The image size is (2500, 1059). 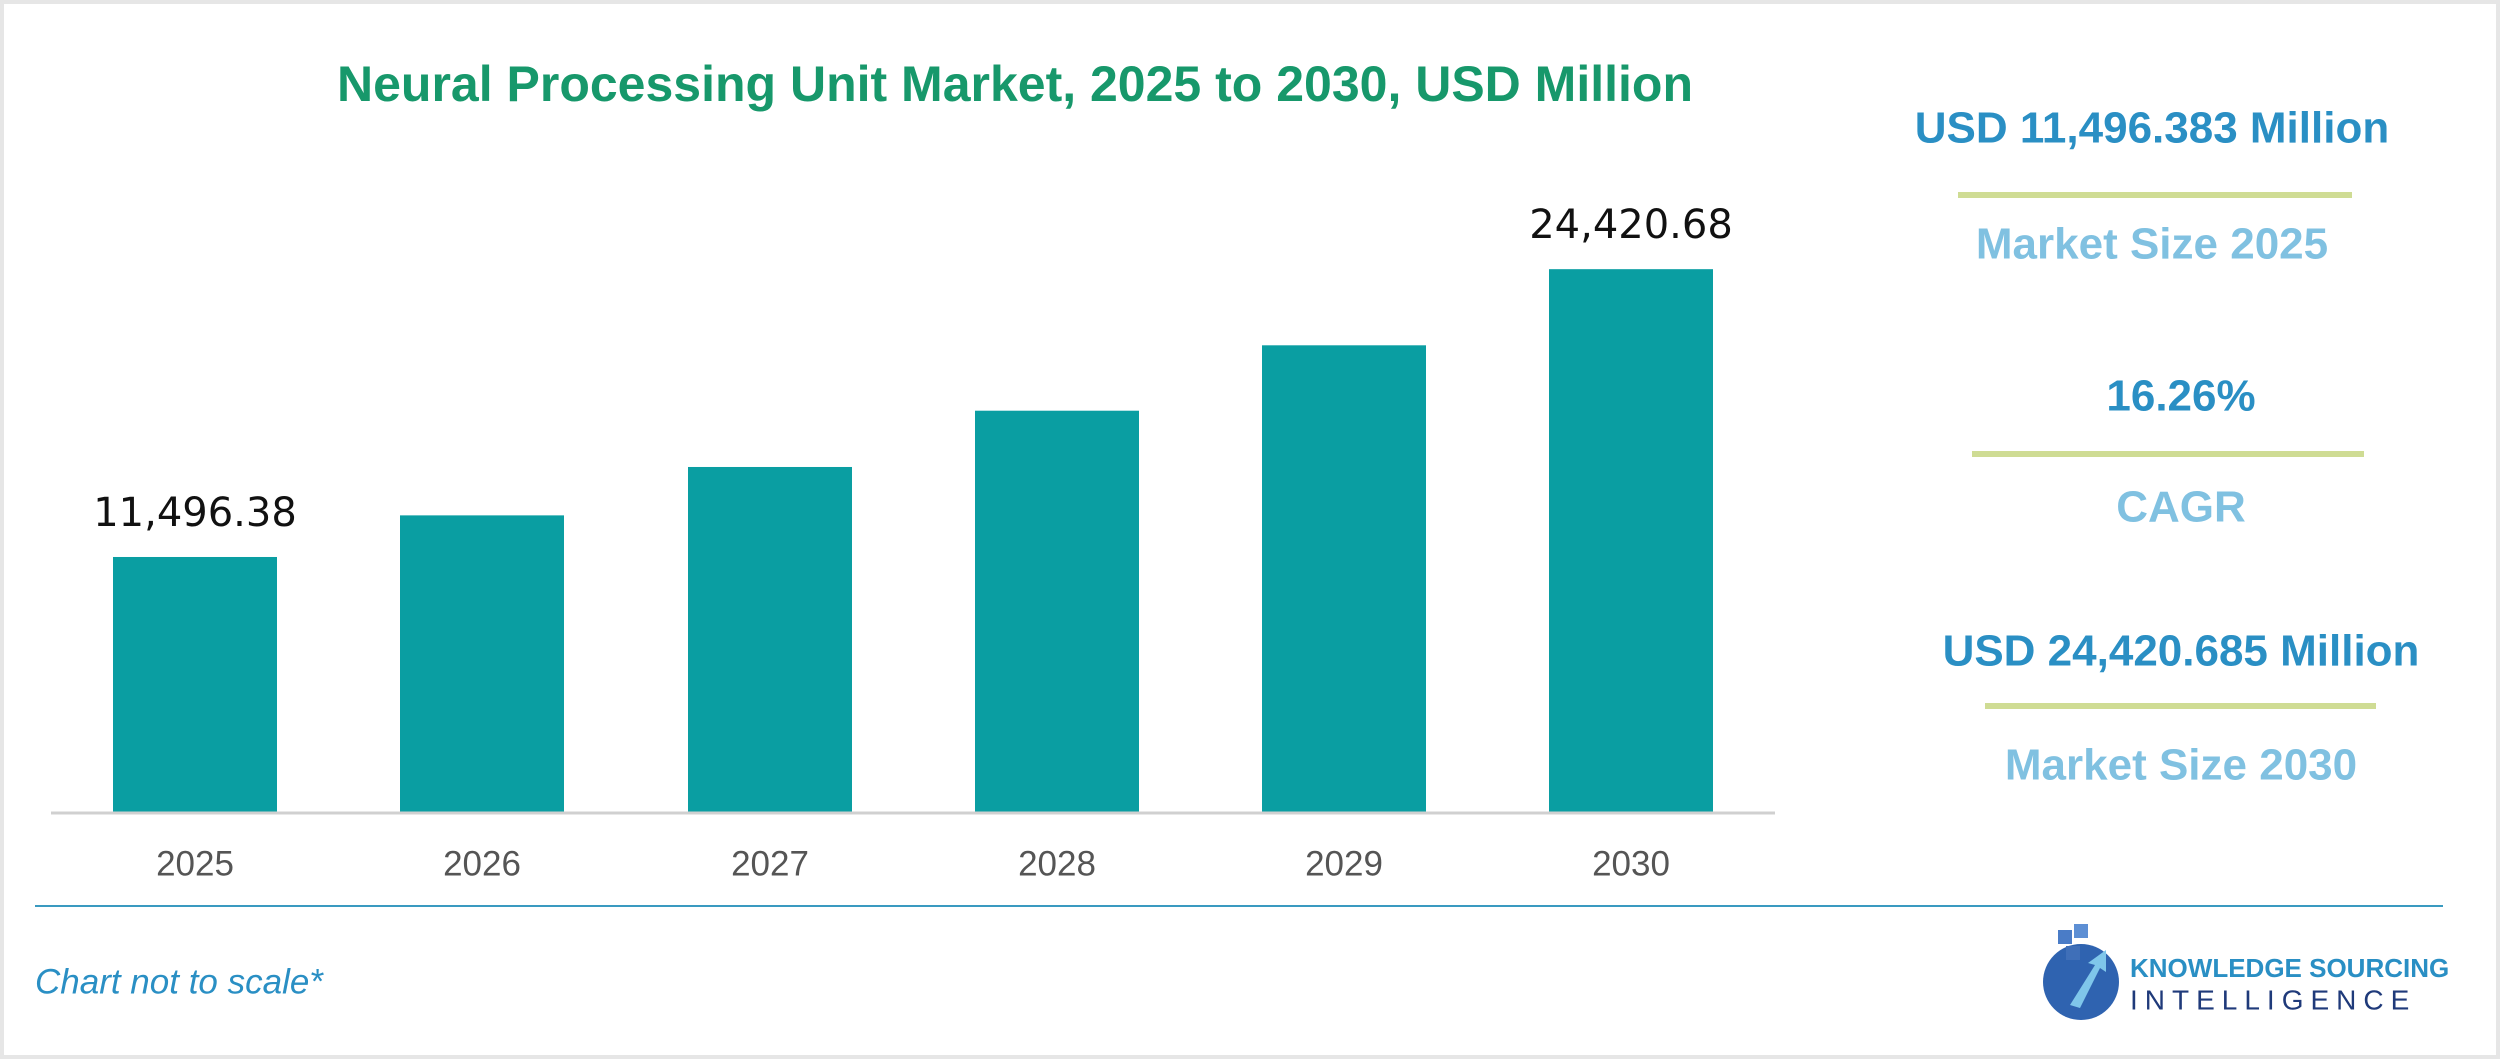 I want to click on value-label: 24,420.68, so click(x=1631, y=225).